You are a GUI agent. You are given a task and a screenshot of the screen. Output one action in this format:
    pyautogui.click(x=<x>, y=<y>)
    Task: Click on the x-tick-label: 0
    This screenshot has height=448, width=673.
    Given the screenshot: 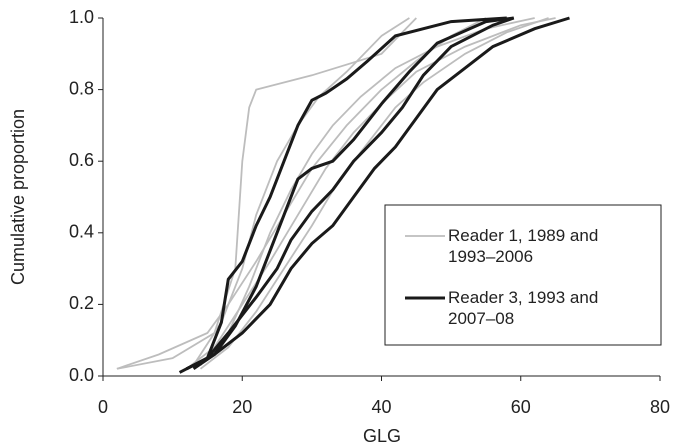 What is the action you would take?
    pyautogui.click(x=103, y=407)
    